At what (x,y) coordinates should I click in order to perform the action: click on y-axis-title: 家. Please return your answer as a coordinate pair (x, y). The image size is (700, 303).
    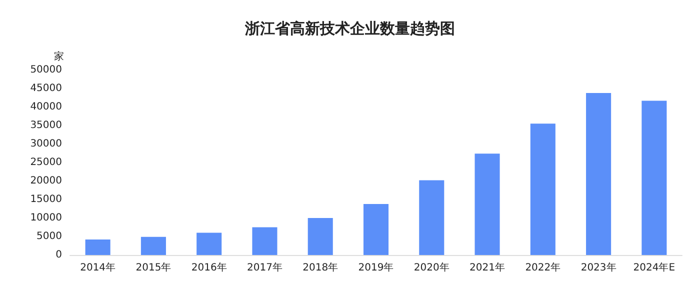
    Looking at the image, I should click on (59, 56).